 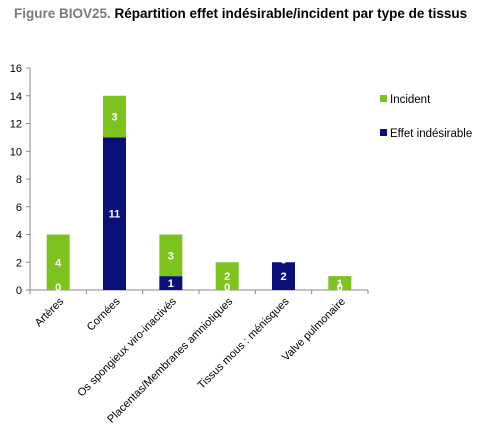 I want to click on y-tick-label: 10, so click(x=16, y=152).